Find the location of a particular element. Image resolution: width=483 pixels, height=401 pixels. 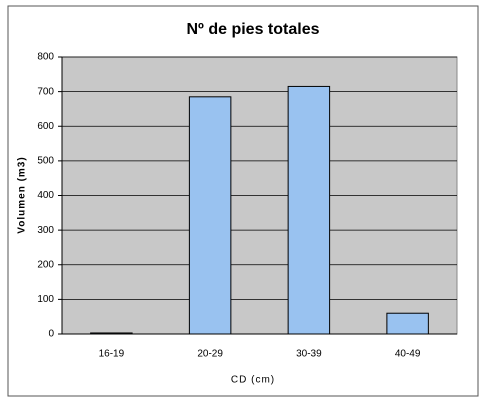

y-tick-label: 100 is located at coordinates (45, 299).